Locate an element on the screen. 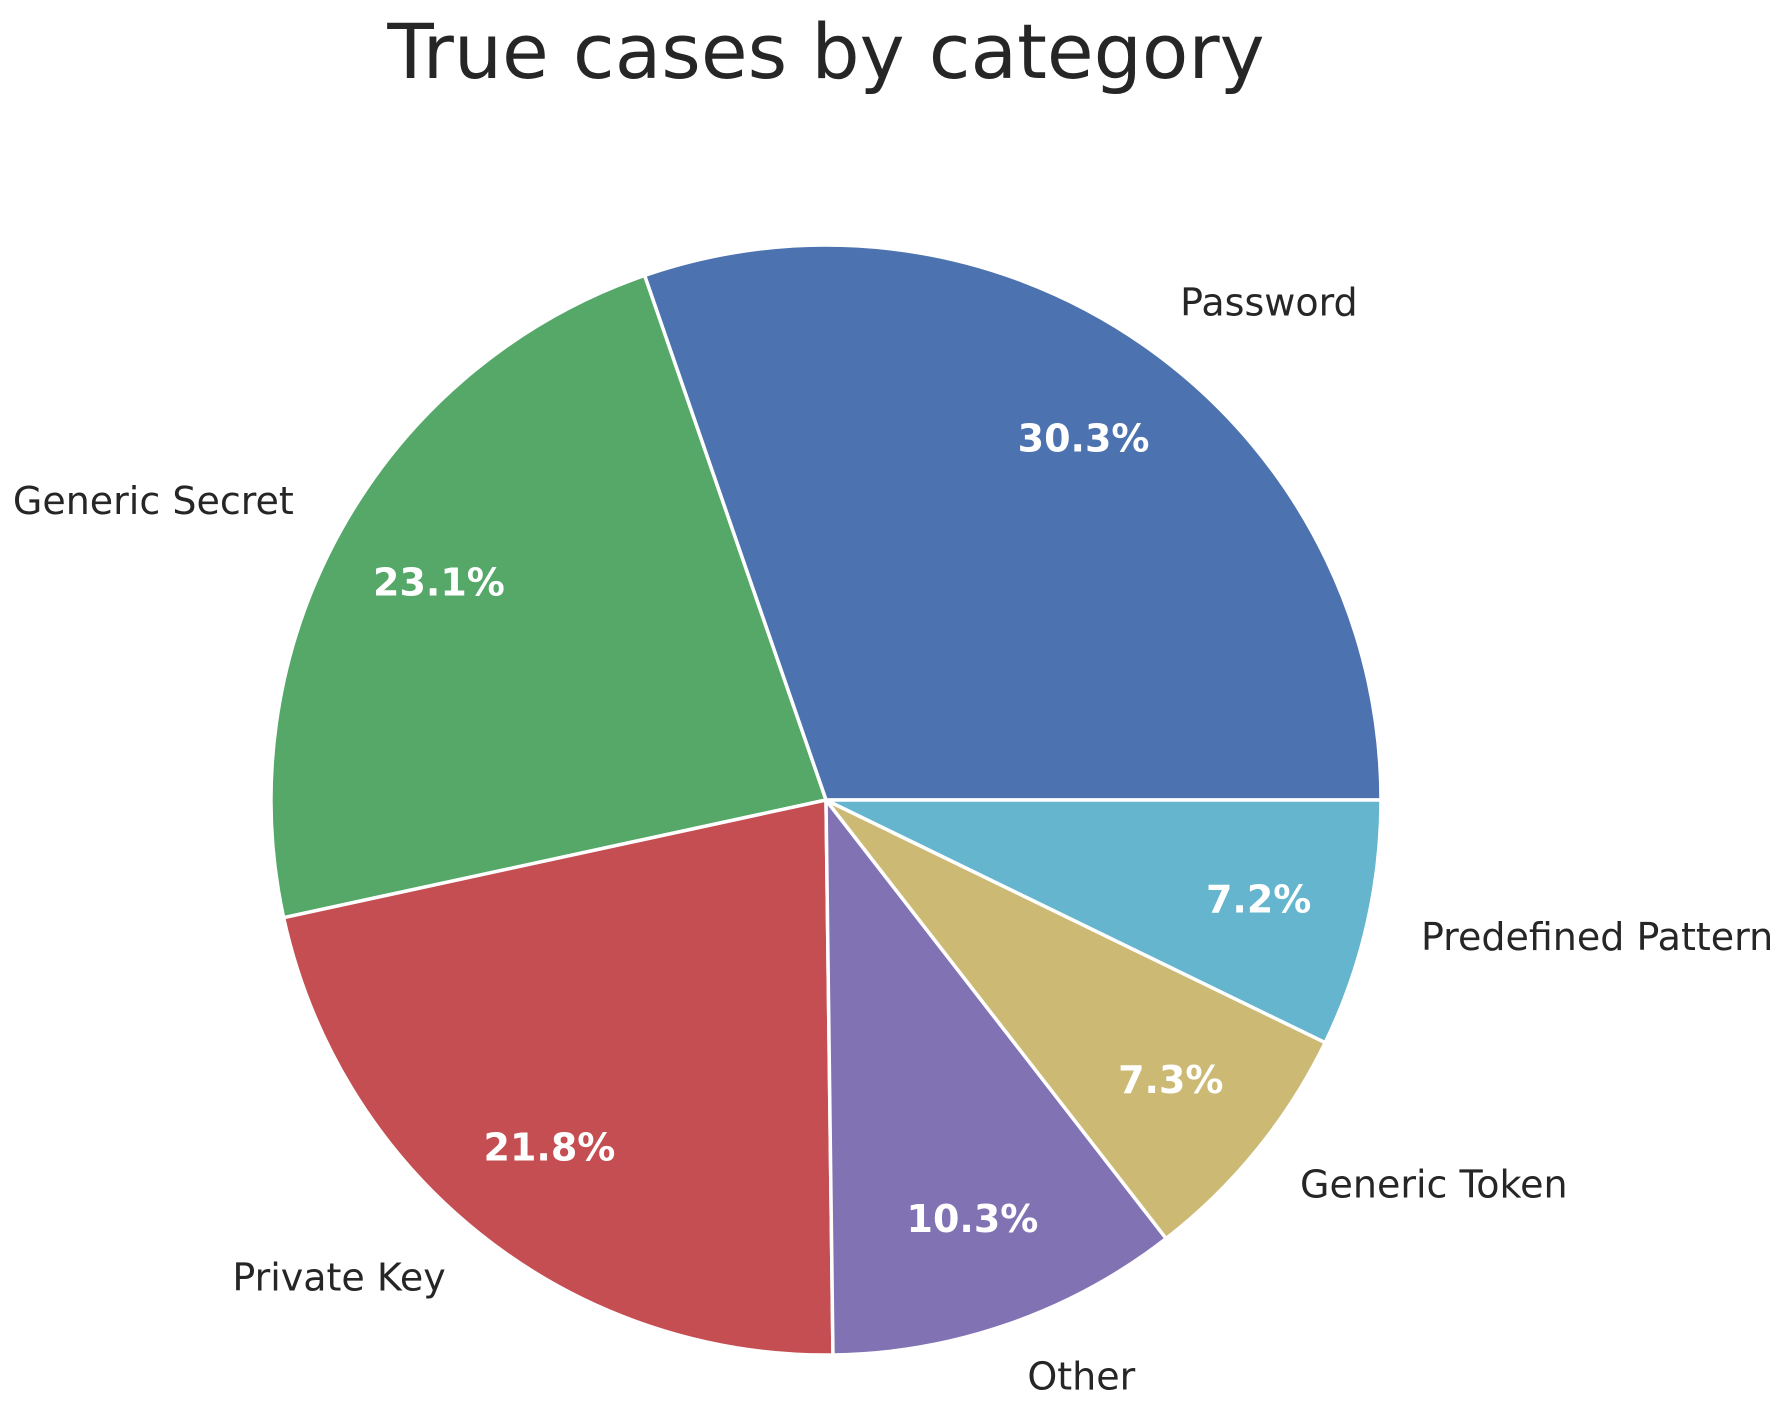 This screenshot has width=1778, height=1406. pie-percent-label-generic-token: 7.3% is located at coordinates (1170, 1080).